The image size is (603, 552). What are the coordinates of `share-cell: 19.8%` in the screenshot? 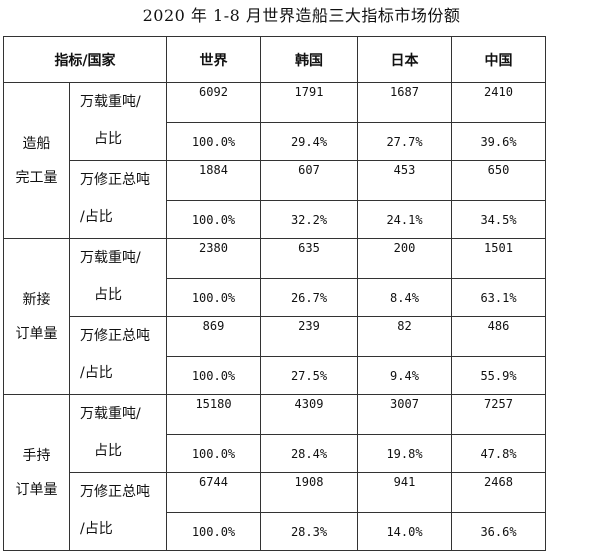 It's located at (404, 453).